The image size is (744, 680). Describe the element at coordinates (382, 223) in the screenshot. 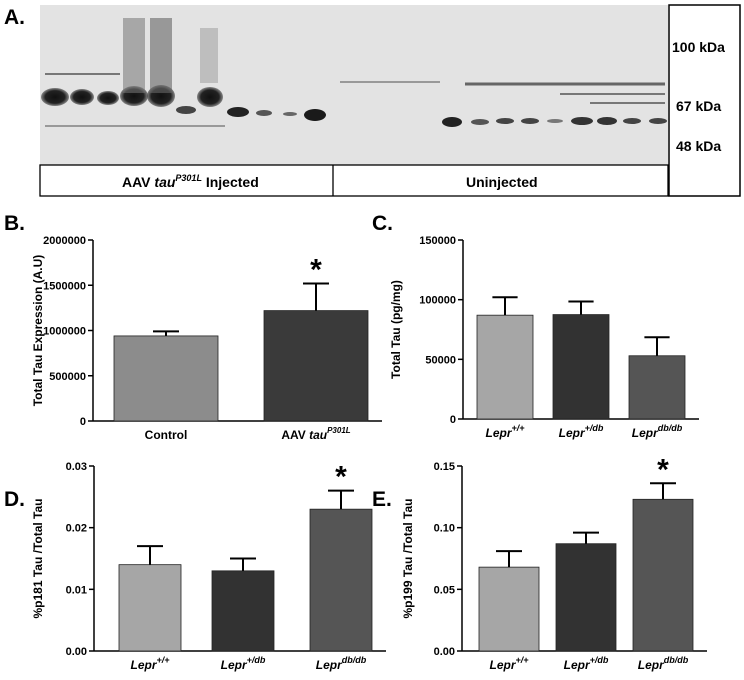

I see `panel-c-label: C.` at that location.